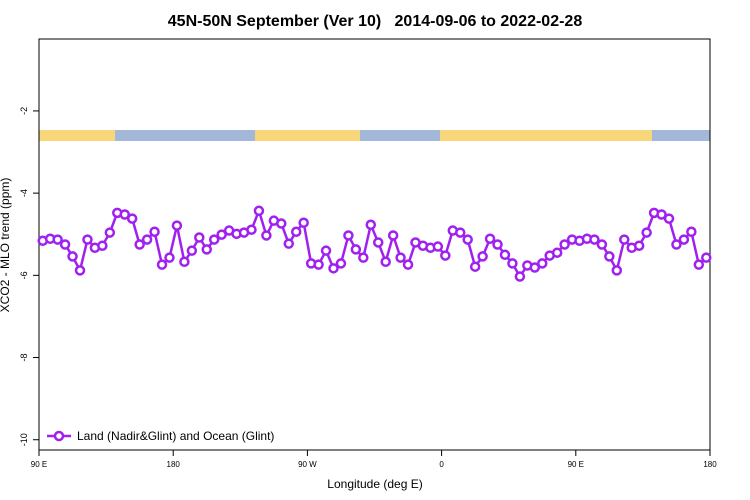 The height and width of the screenshot is (500, 750). Describe the element at coordinates (307, 464) in the screenshot. I see `x-tick-label: 90 W` at that location.